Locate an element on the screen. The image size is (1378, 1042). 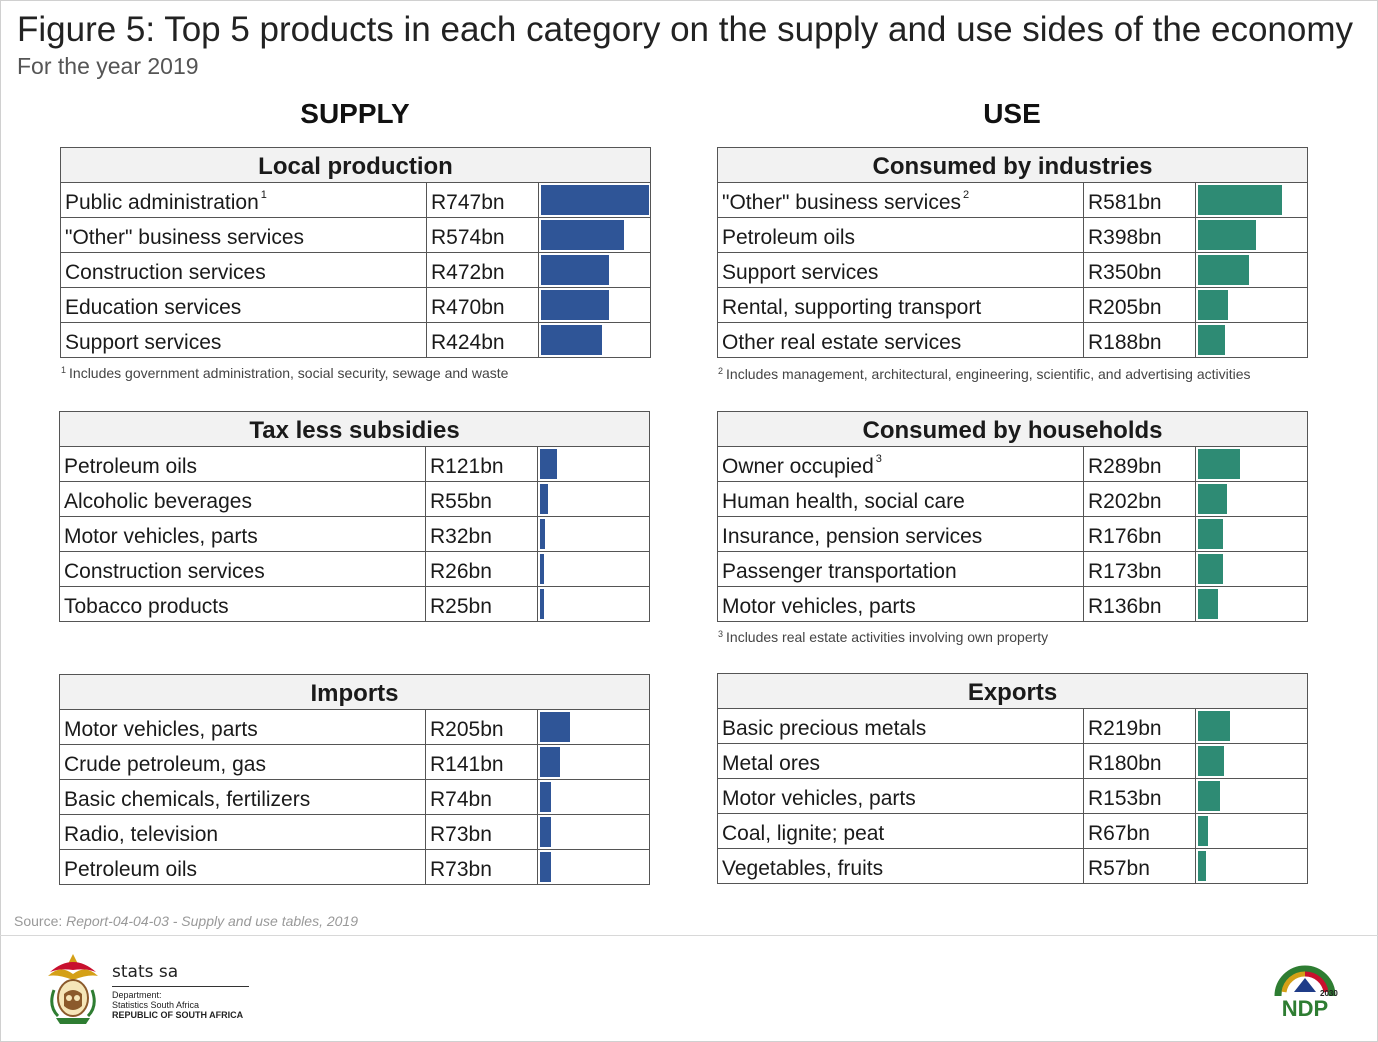
source-prefix: Source: is located at coordinates (40, 921).